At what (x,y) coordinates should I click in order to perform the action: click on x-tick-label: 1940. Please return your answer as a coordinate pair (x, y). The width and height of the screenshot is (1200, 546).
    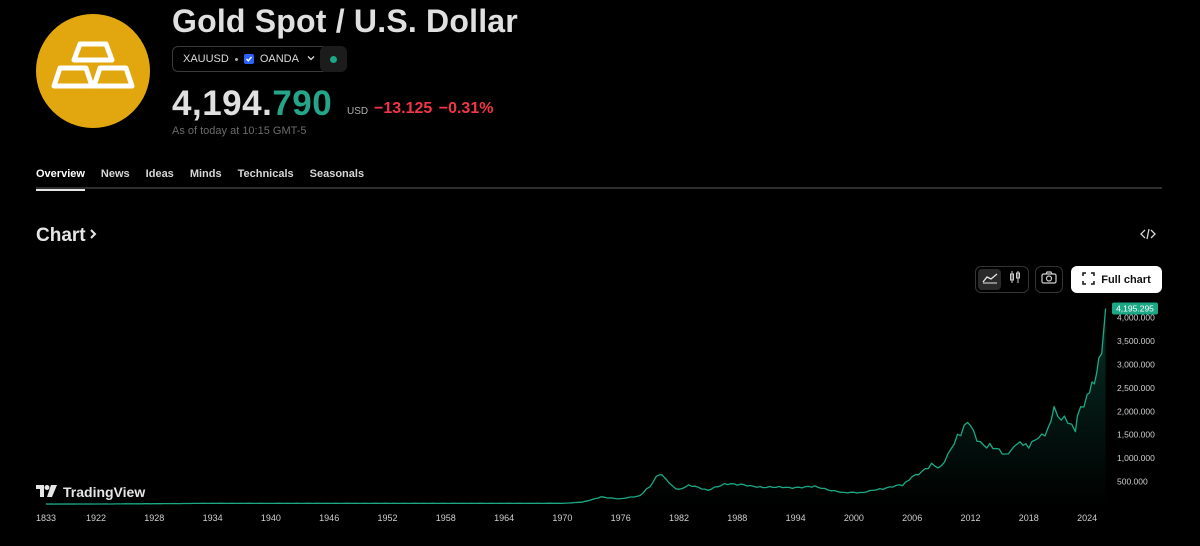
    Looking at the image, I should click on (271, 518).